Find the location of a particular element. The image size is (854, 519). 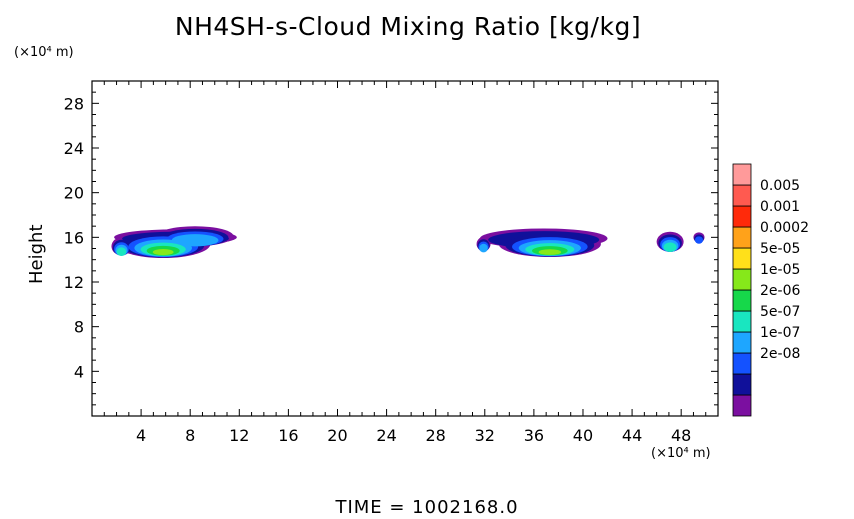

x-tick-label: 4 is located at coordinates (141, 435).